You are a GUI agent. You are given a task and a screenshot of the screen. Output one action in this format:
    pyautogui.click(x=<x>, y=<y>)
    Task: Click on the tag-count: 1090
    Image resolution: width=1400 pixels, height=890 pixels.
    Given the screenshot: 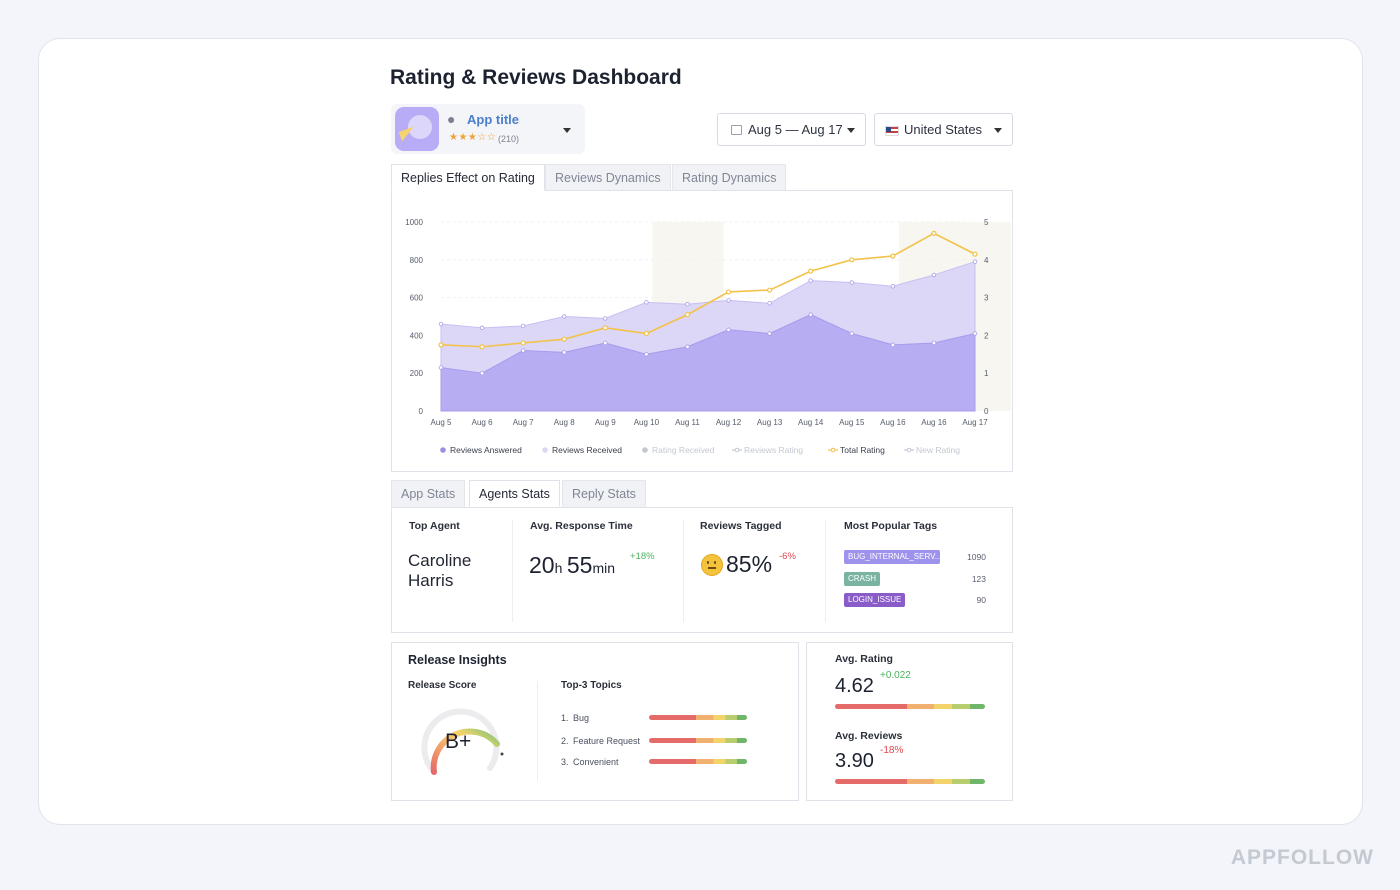 What is the action you would take?
    pyautogui.click(x=976, y=557)
    